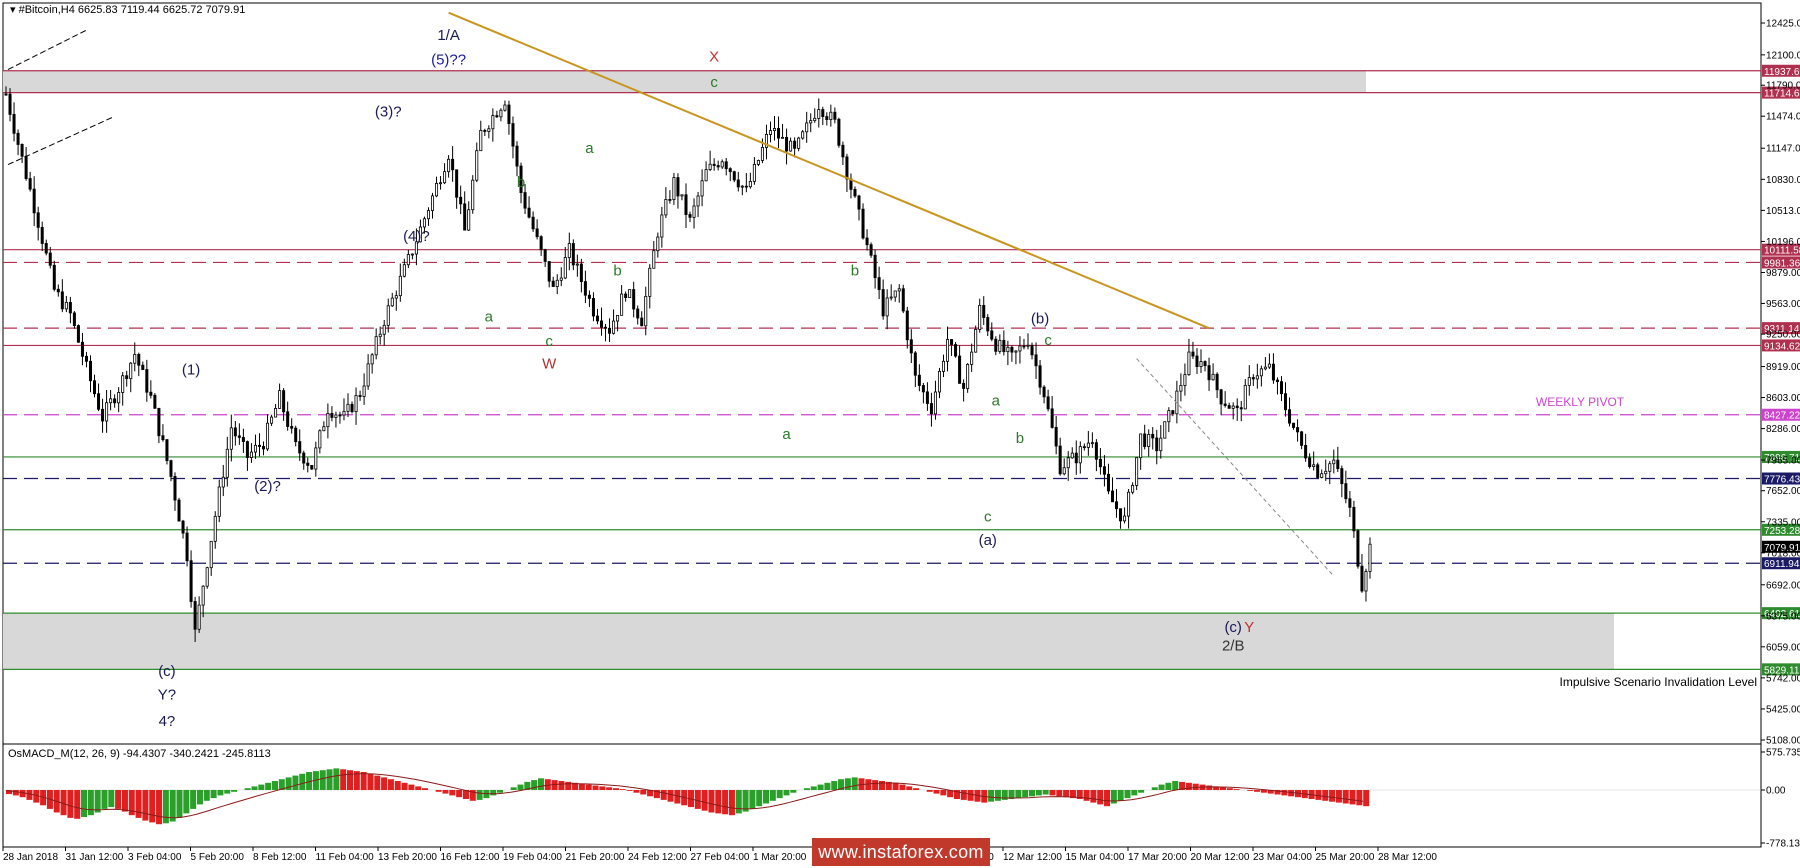  What do you see at coordinates (714, 57) in the screenshot?
I see `wave-label-15: X` at bounding box center [714, 57].